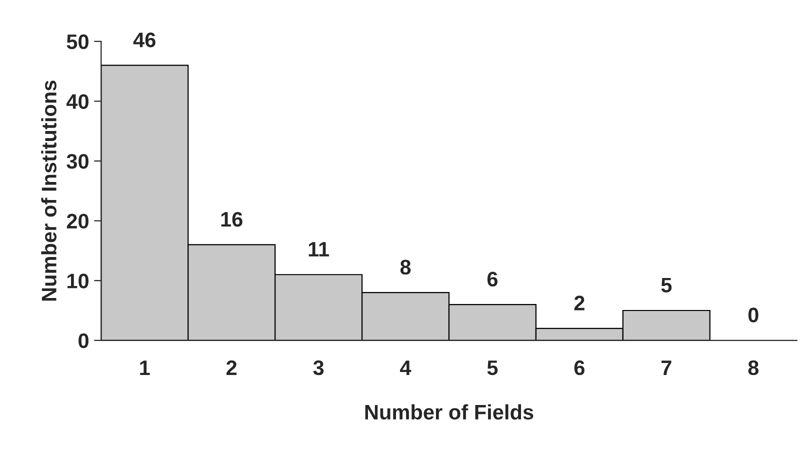 This screenshot has width=809, height=460. What do you see at coordinates (405, 267) in the screenshot?
I see `data-label: 8` at bounding box center [405, 267].